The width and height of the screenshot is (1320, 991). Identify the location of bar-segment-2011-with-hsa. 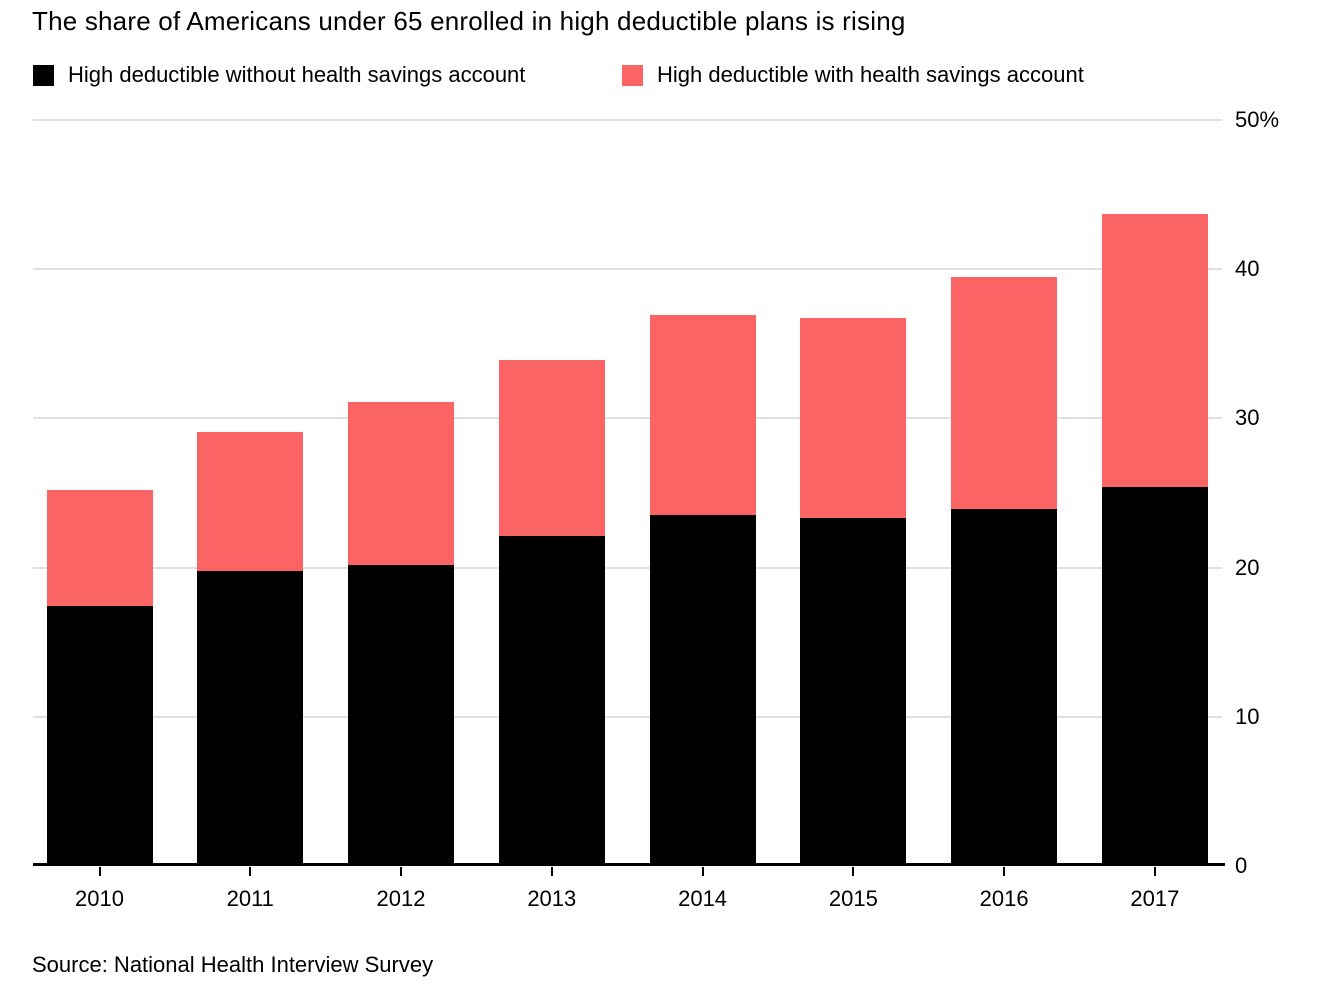
(250, 501).